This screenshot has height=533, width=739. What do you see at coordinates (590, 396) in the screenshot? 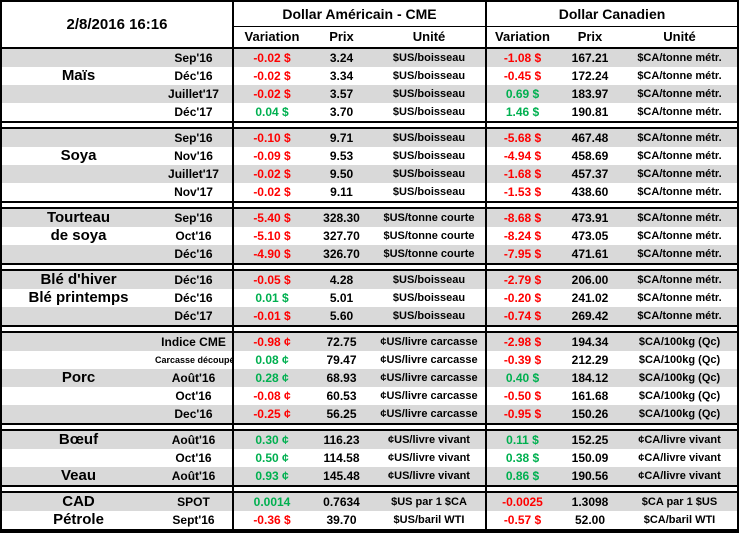
I see `cad-price: 161.68` at bounding box center [590, 396].